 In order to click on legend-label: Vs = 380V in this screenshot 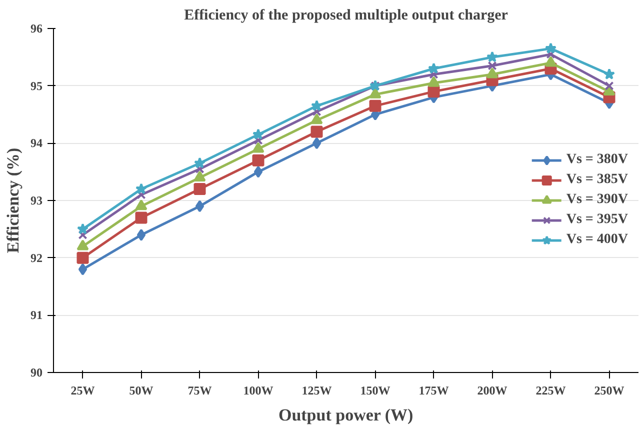, I will do `click(597, 160)`.